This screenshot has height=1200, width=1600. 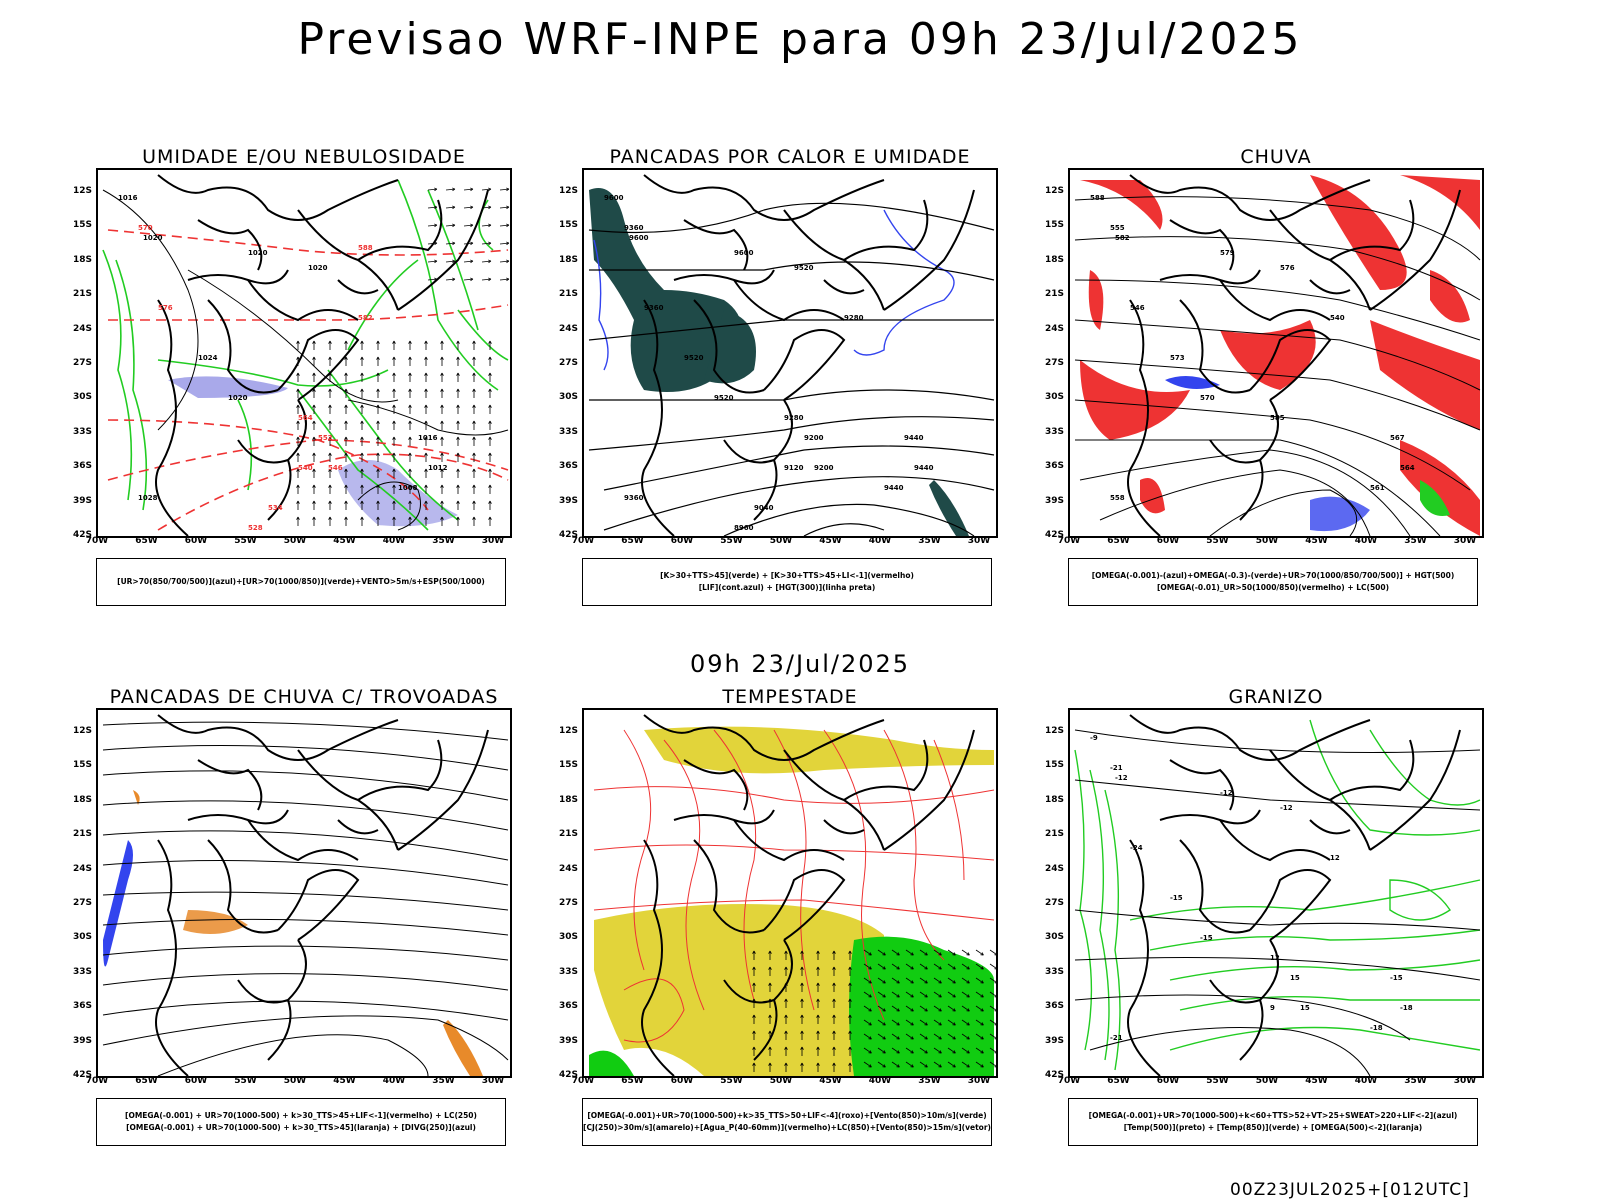 I want to click on contour-label: 1012, so click(x=438, y=468).